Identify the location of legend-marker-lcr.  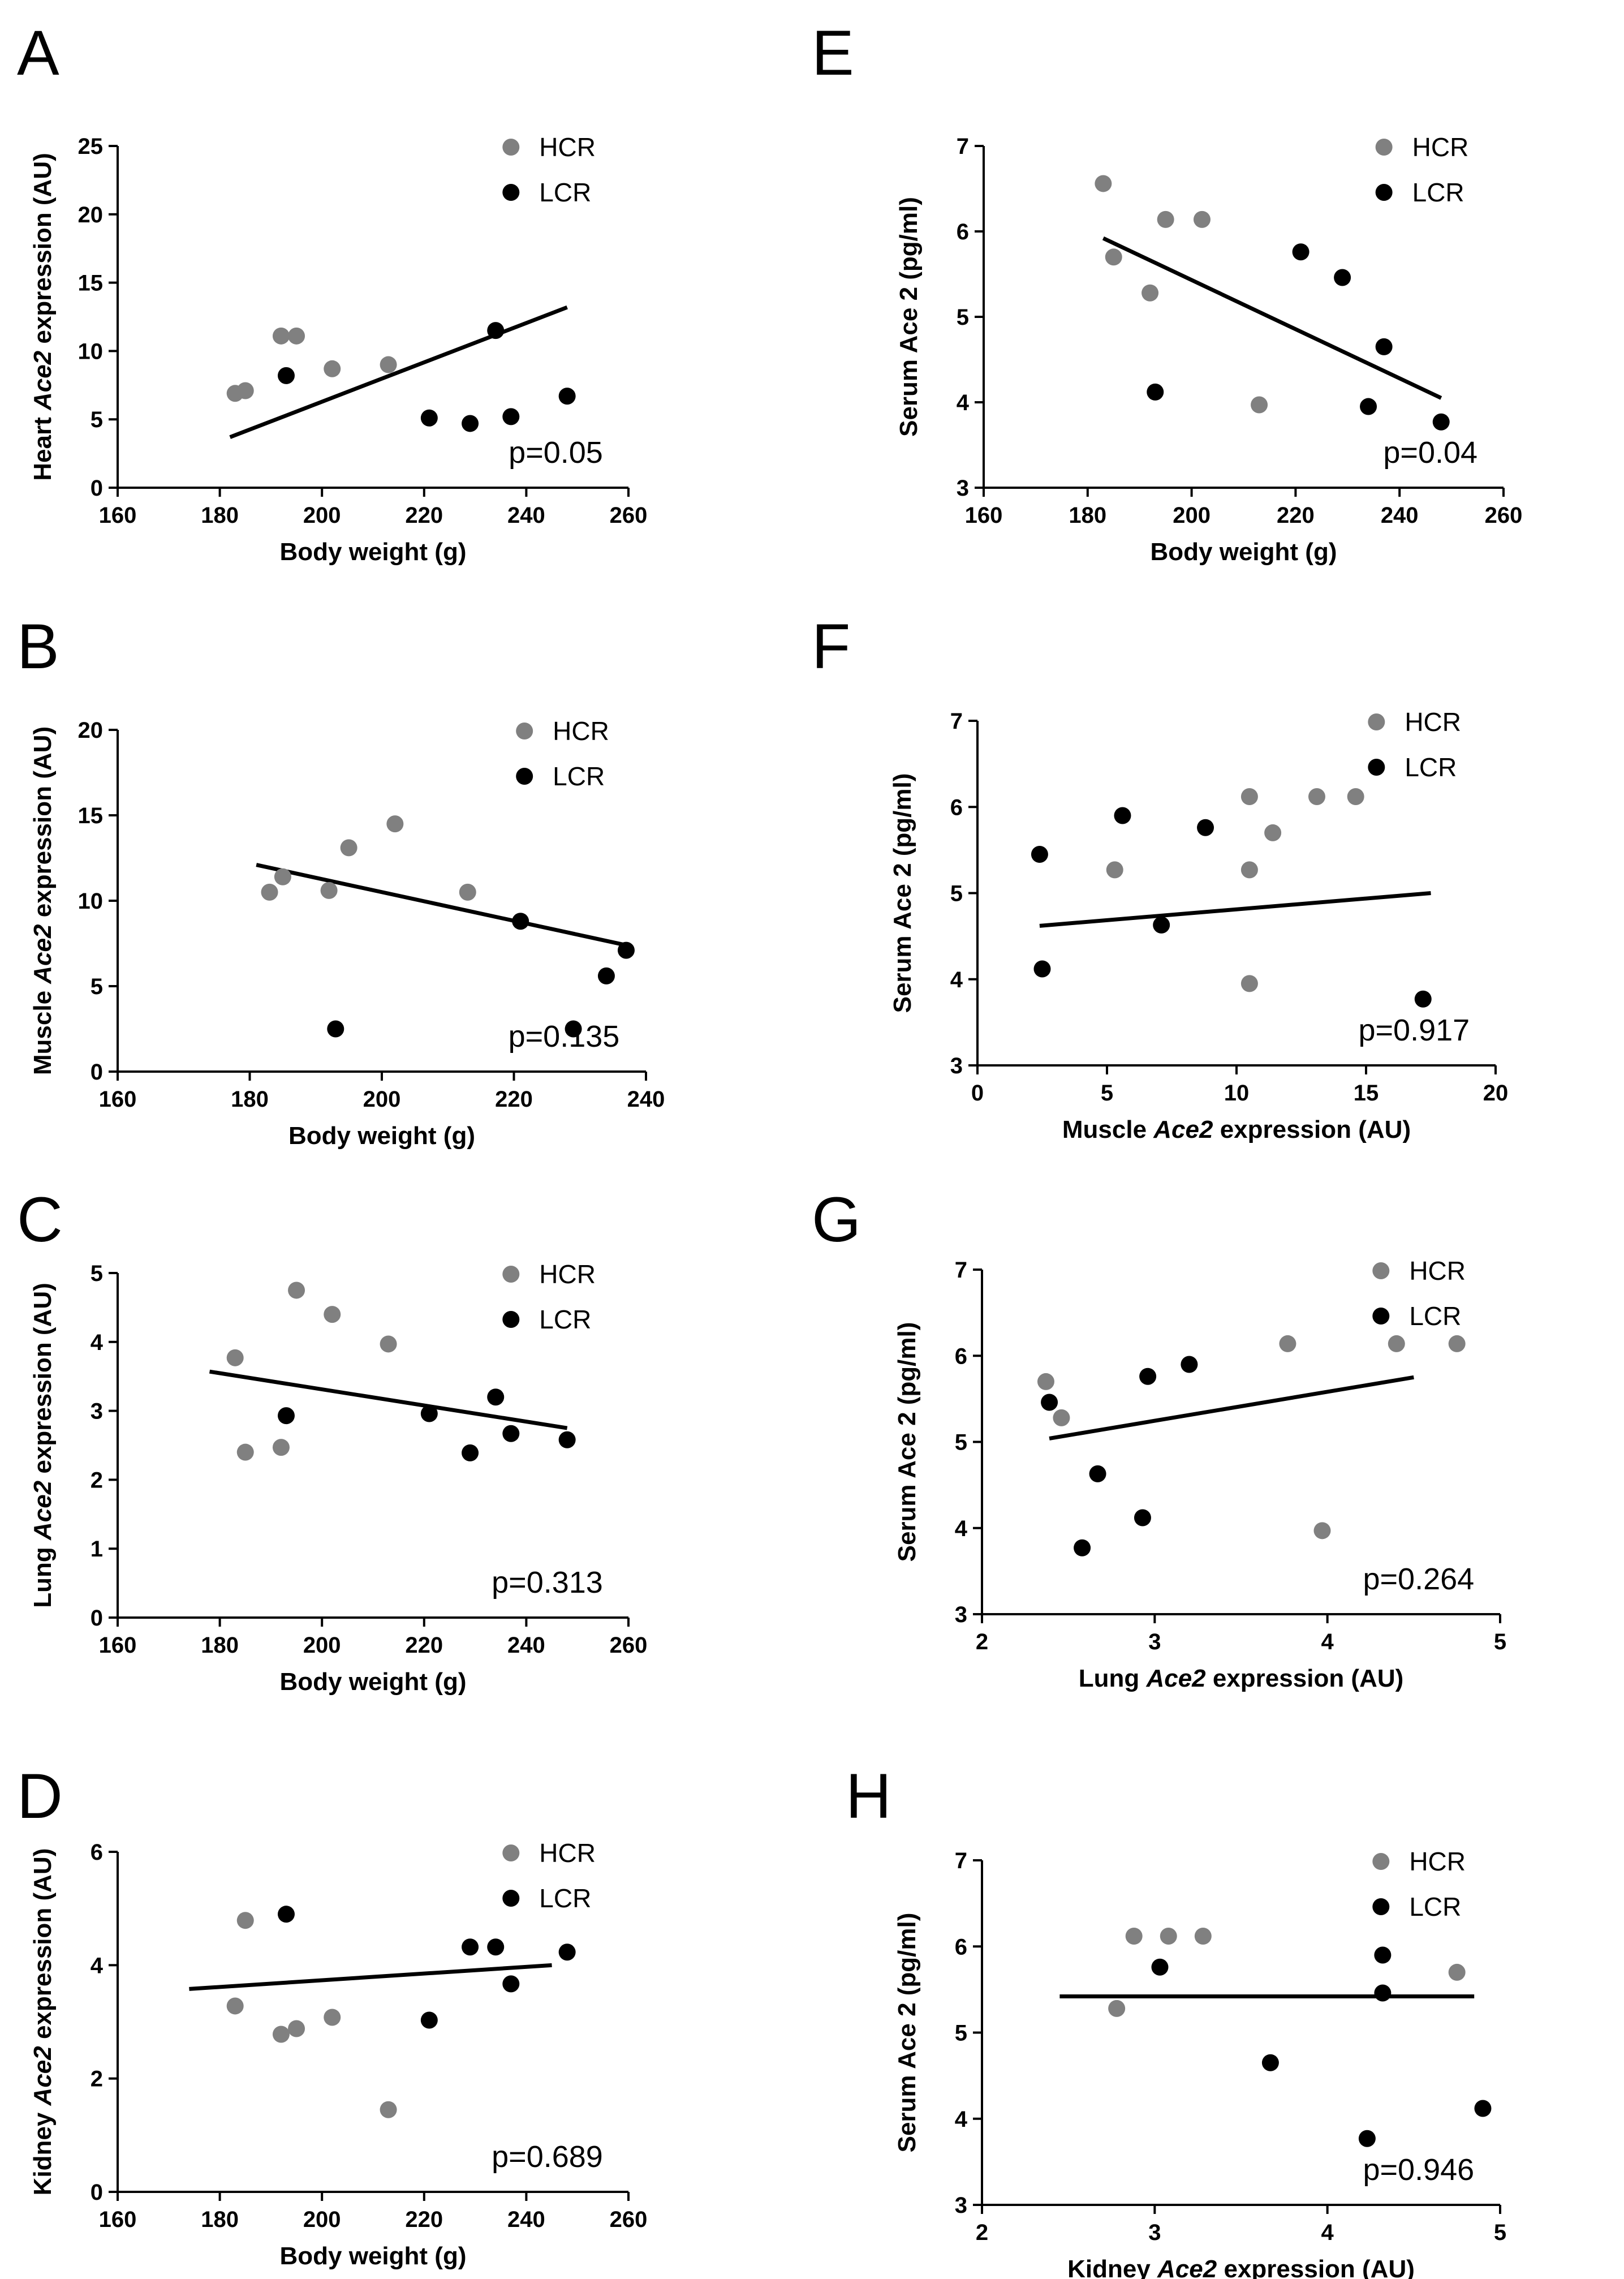
(1384, 192).